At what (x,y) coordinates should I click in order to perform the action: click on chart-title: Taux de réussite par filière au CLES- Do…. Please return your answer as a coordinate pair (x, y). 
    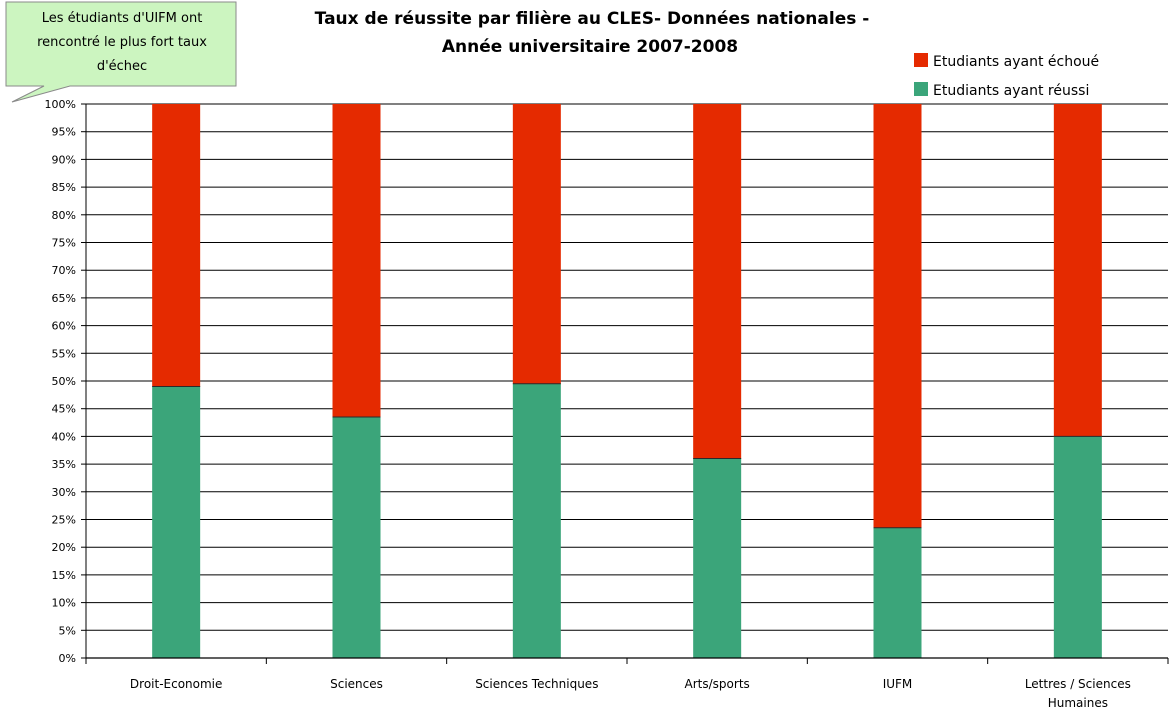
    Looking at the image, I should click on (592, 33).